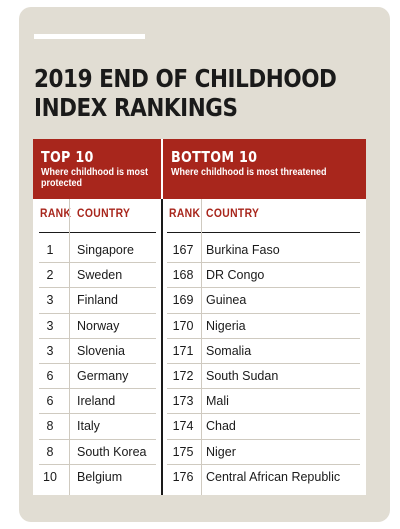  What do you see at coordinates (263, 232) in the screenshot?
I see `bottom-column-header-rule` at bounding box center [263, 232].